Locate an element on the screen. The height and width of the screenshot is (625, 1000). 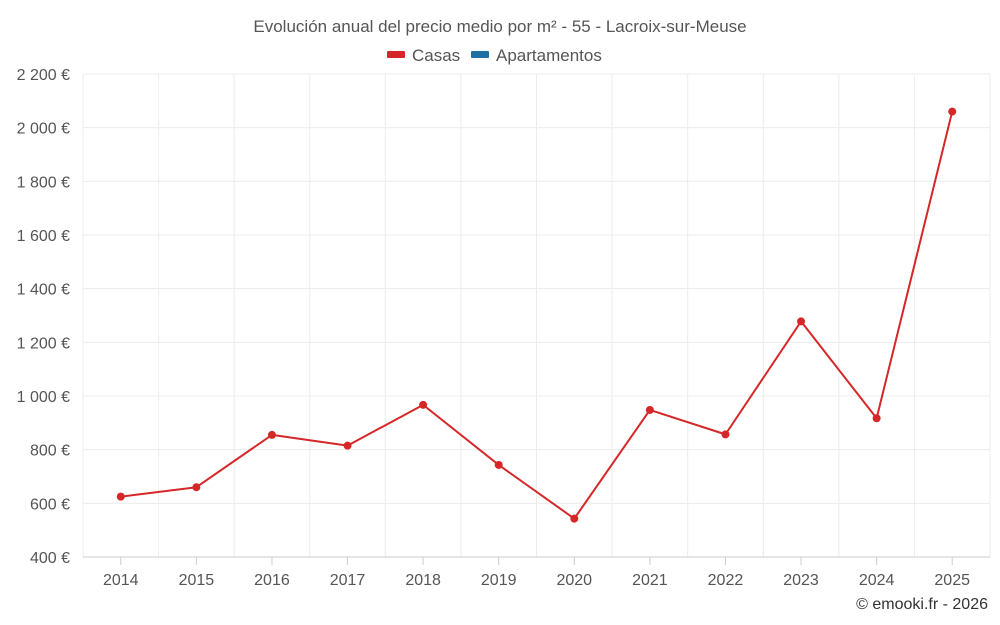
legend-item-casas: Casas is located at coordinates (423, 55).